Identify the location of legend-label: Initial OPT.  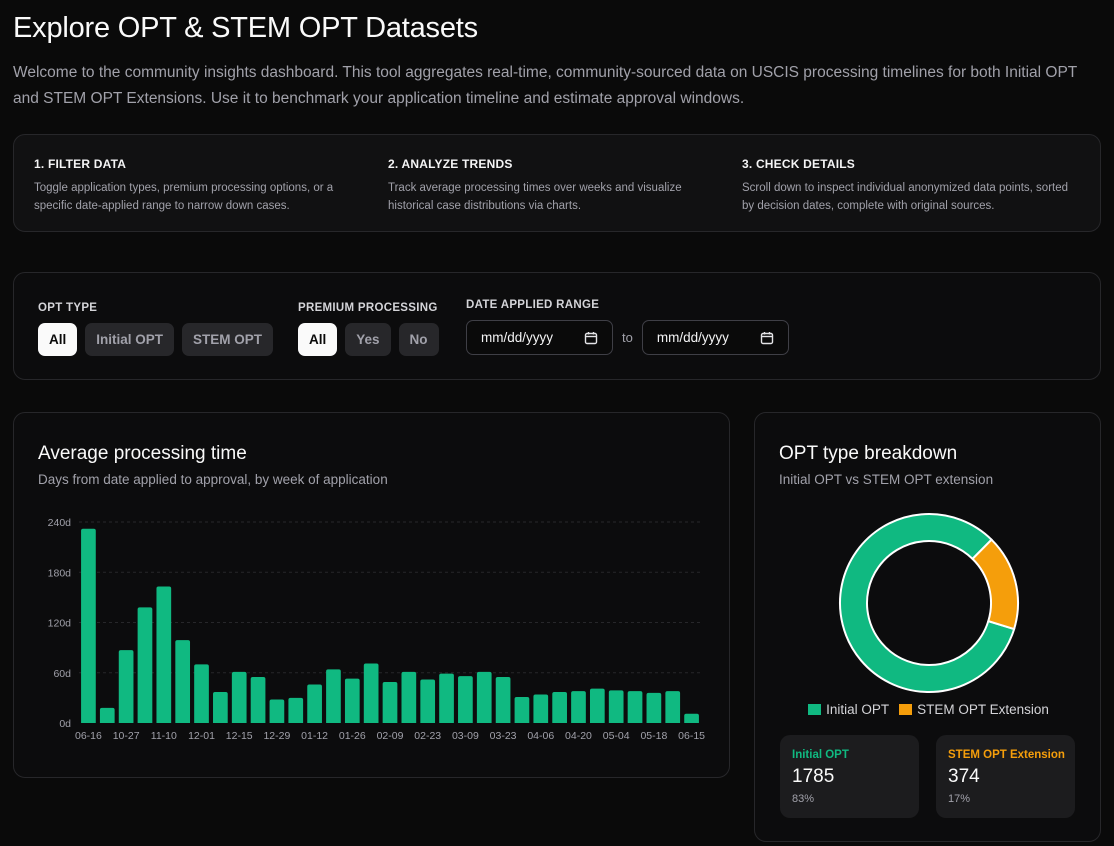
(858, 709).